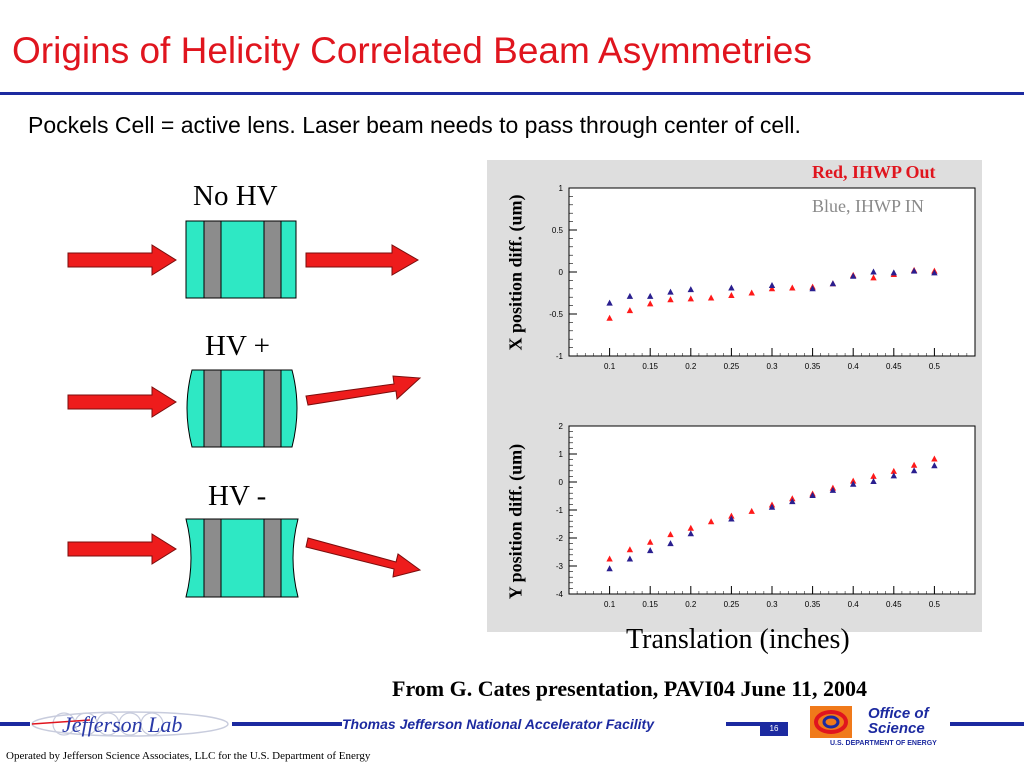 The width and height of the screenshot is (1024, 768). I want to click on output-arrow-hv-minus, so click(363, 557).